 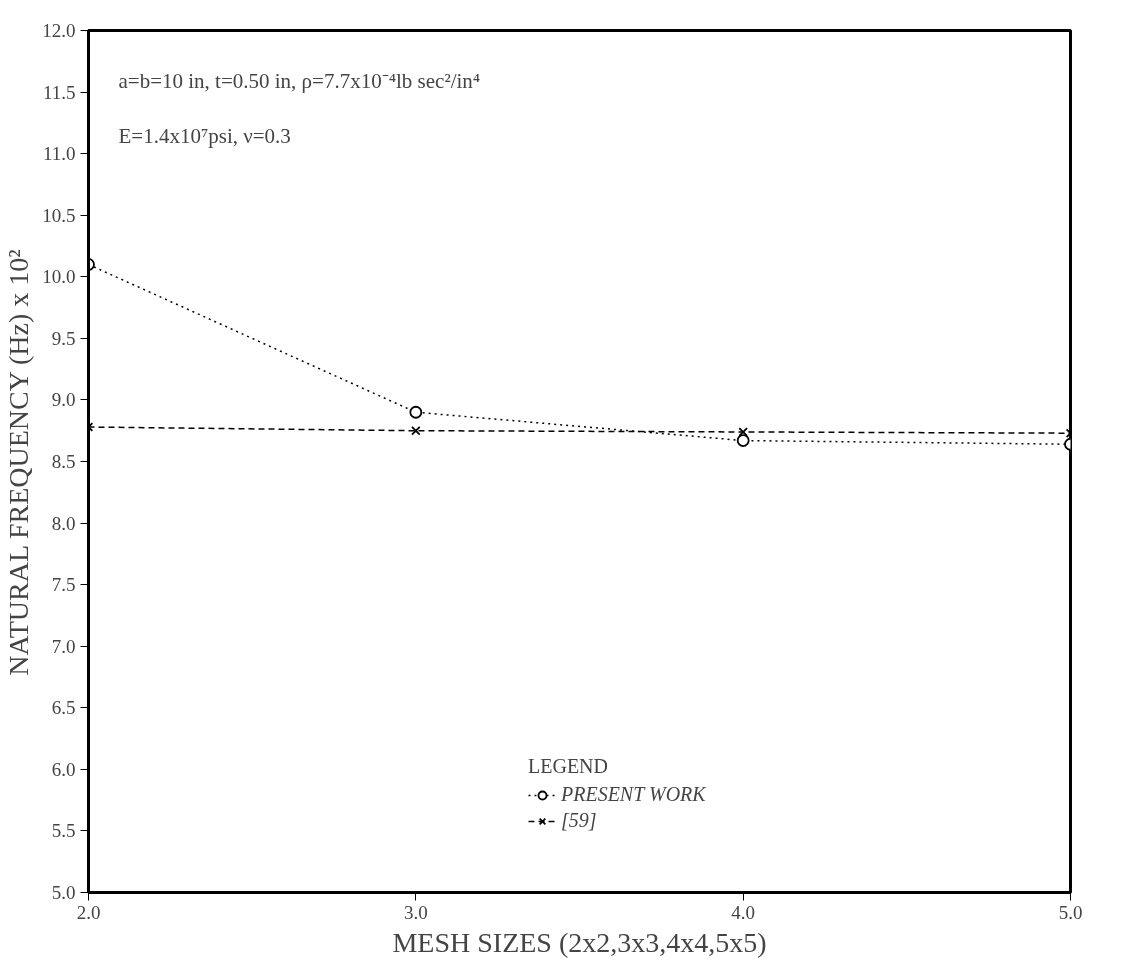 I want to click on y-tick-label: 6.0, so click(x=63, y=769).